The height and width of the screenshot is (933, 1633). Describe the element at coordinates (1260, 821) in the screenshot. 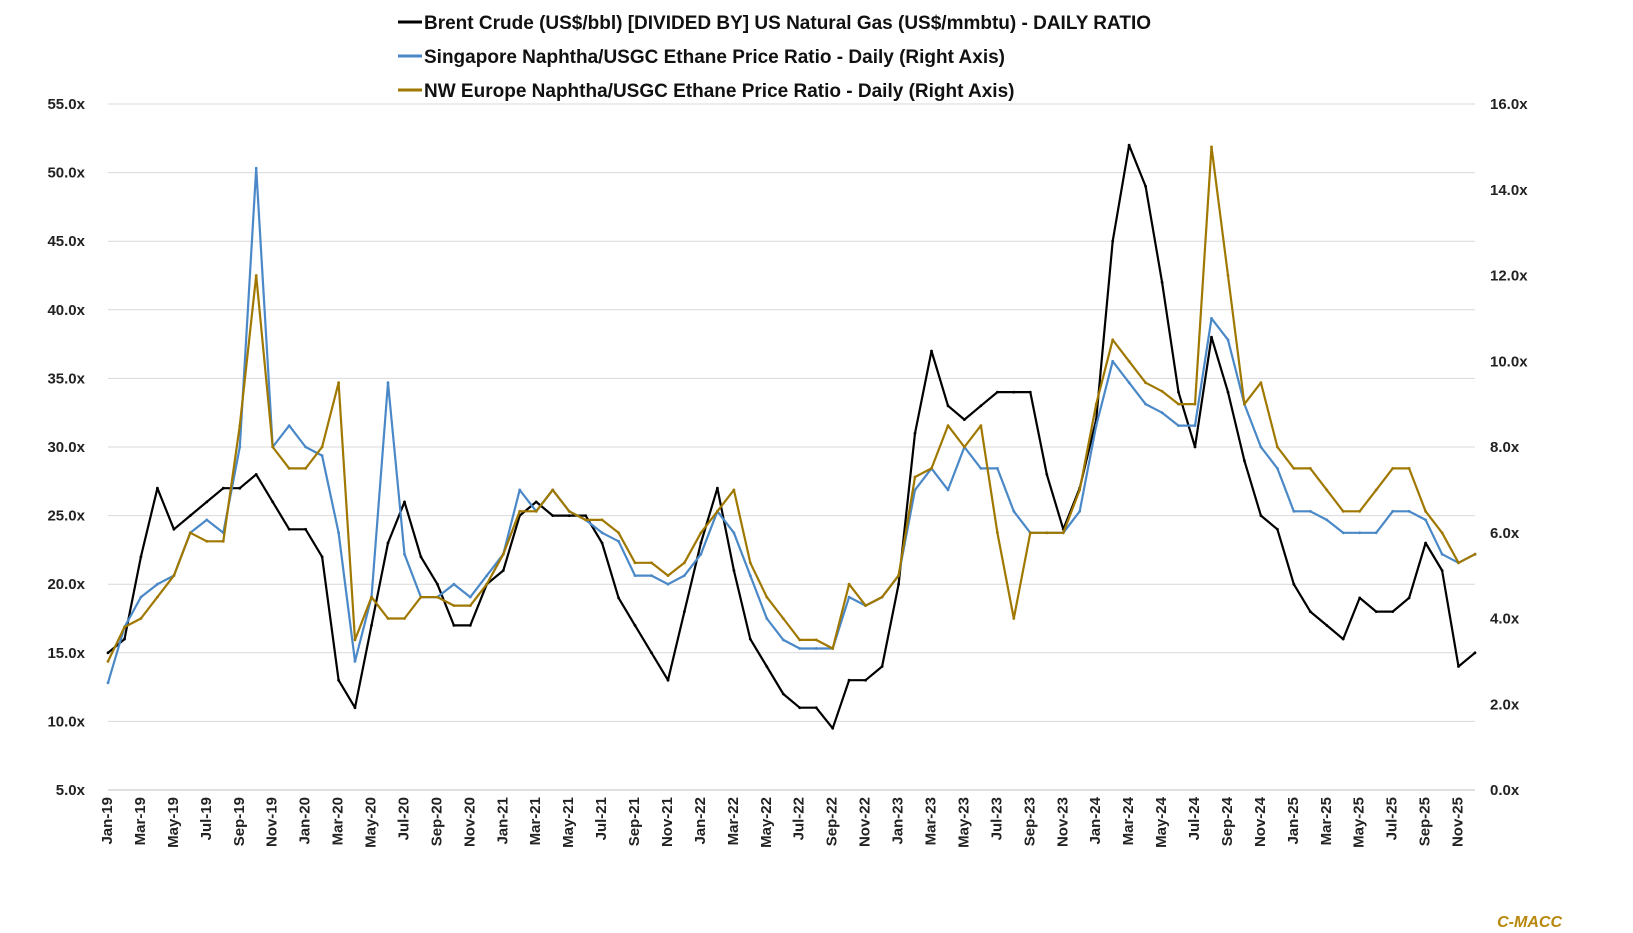

I see `x-tick-label: Nov-24` at that location.